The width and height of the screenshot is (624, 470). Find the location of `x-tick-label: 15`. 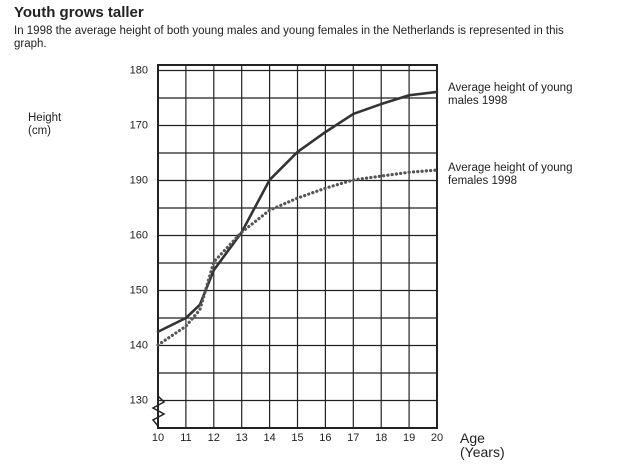

x-tick-label: 15 is located at coordinates (297, 438).